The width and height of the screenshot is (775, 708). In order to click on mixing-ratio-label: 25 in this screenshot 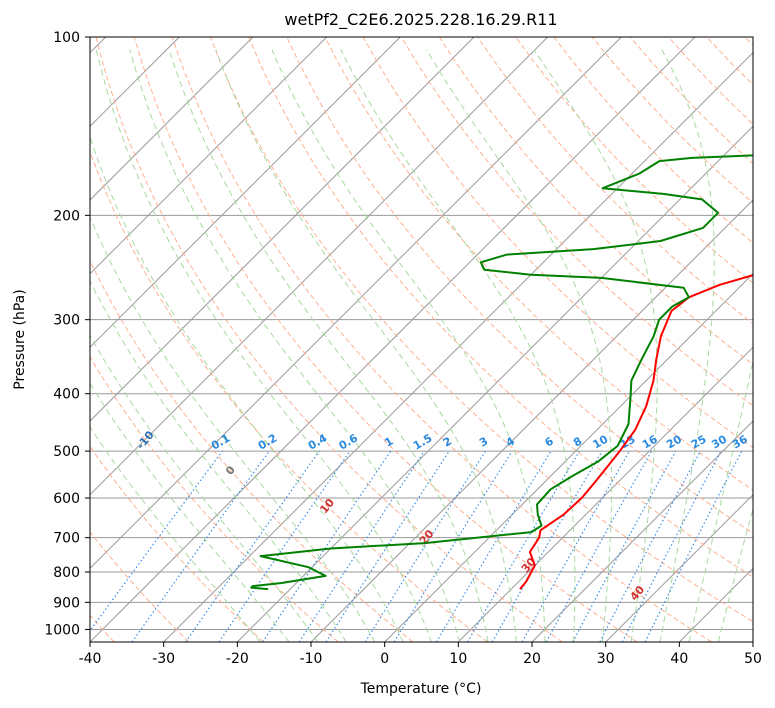, I will do `click(699, 442)`.